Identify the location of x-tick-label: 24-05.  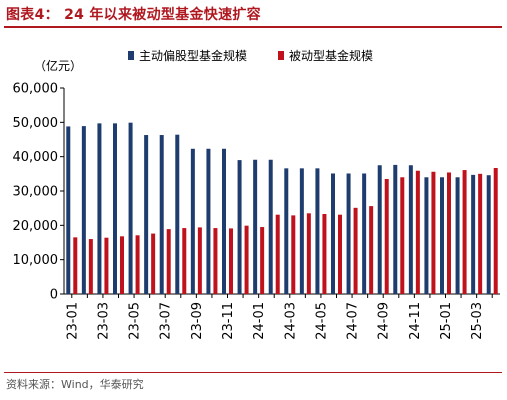
(321, 321).